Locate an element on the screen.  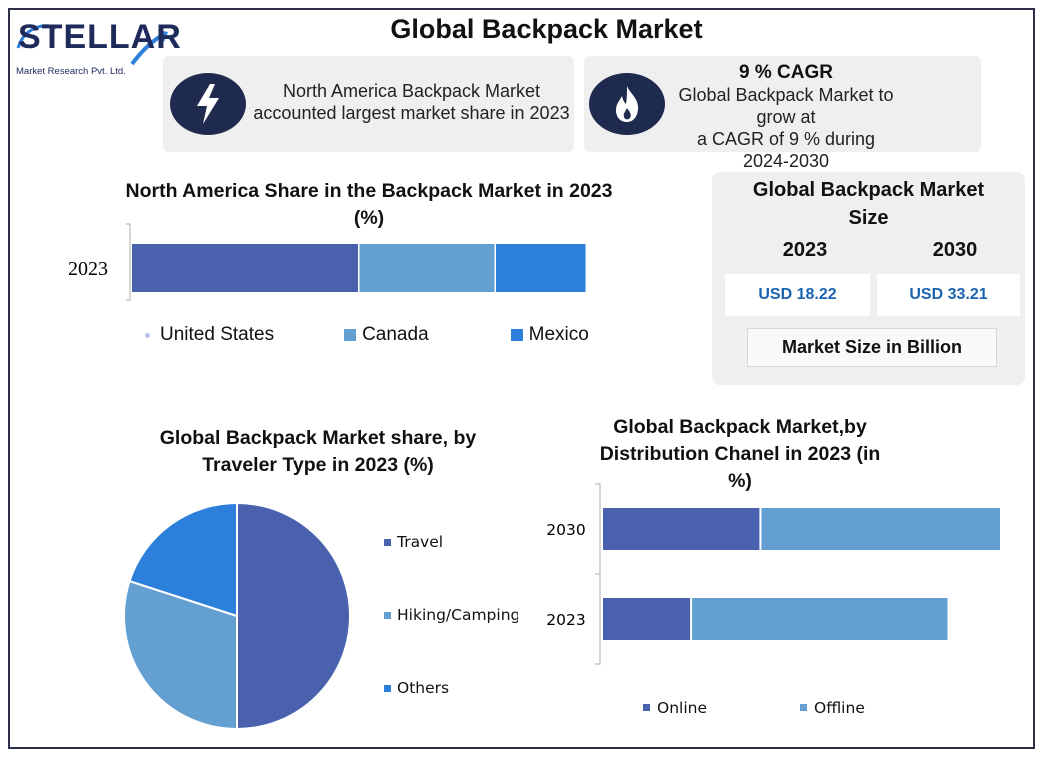
legend-label: Travel is located at coordinates (419, 542).